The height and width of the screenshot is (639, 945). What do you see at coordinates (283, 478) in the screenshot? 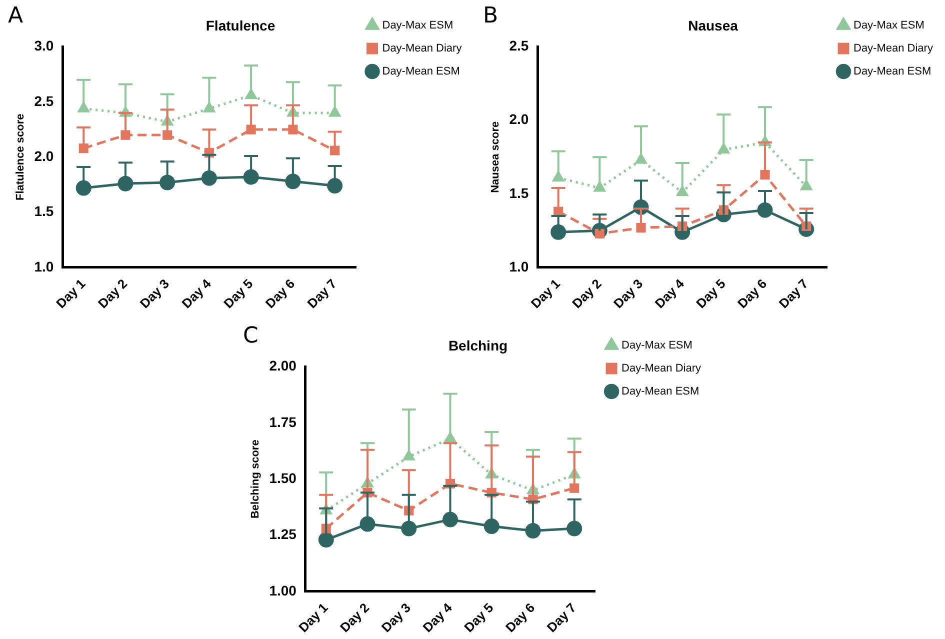
I see `y-tick-label: 1.50` at bounding box center [283, 478].